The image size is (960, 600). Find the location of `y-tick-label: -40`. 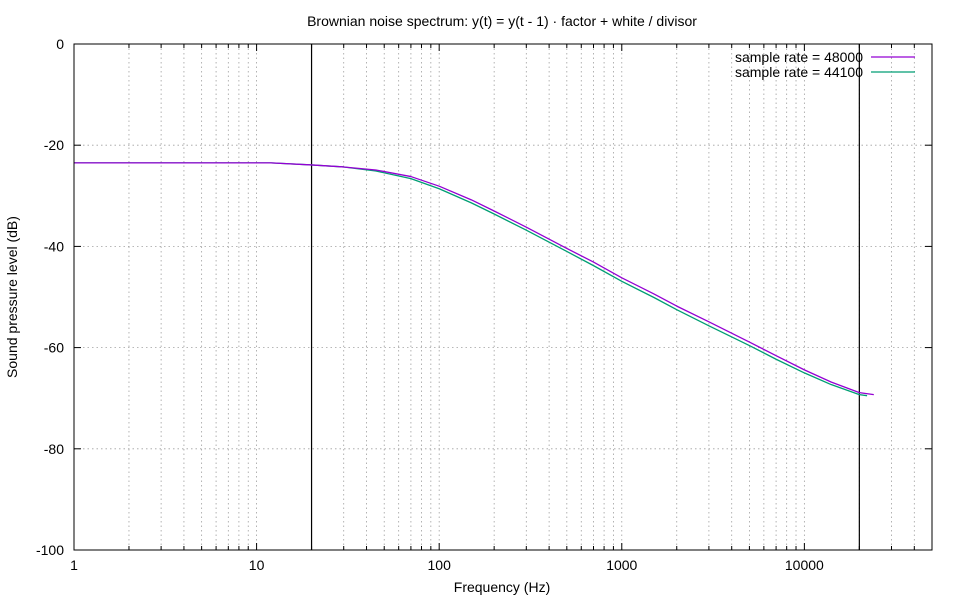

y-tick-label: -40 is located at coordinates (54, 246).